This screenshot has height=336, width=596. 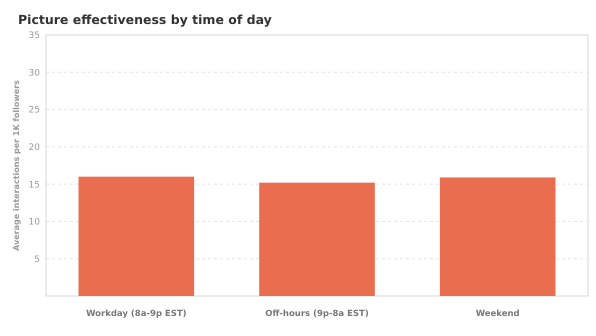 What do you see at coordinates (498, 314) in the screenshot?
I see `x-tick-label: Weekend` at bounding box center [498, 314].